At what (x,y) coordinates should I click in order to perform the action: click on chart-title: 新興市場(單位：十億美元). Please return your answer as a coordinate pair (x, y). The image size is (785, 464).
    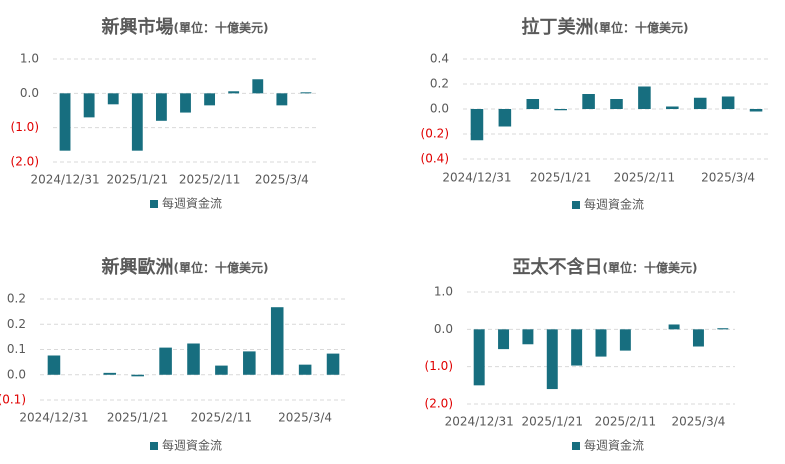
    Looking at the image, I should click on (185, 27).